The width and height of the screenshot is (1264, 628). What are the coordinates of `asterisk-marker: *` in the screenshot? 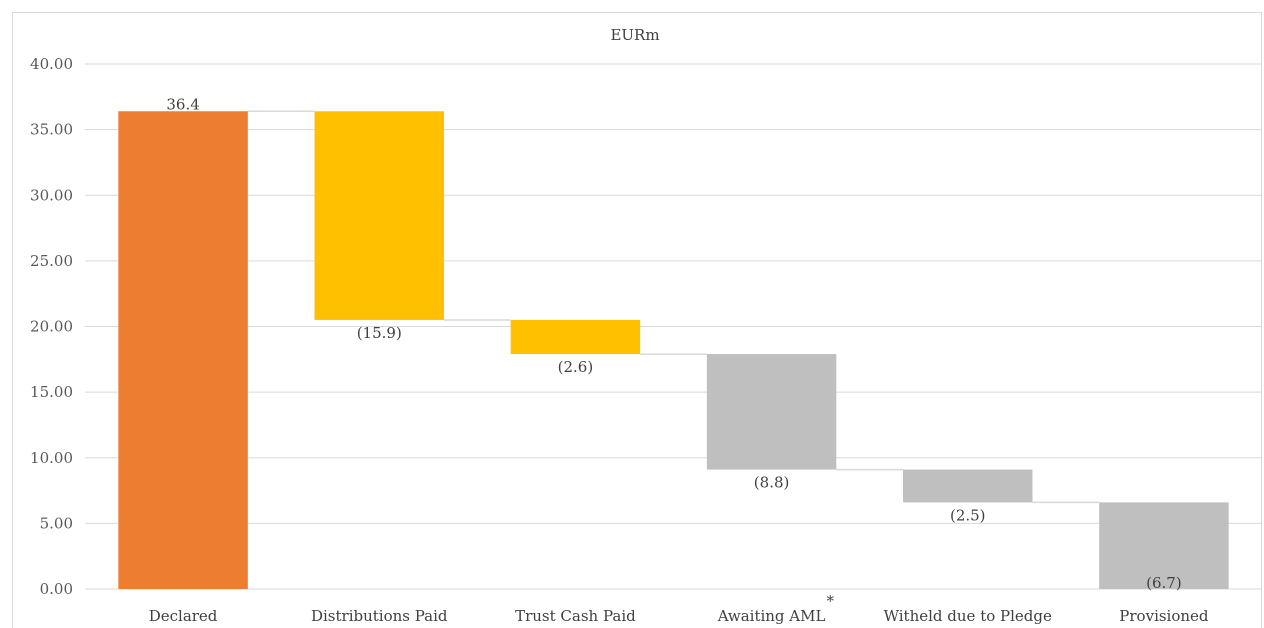 It's located at (830, 601).